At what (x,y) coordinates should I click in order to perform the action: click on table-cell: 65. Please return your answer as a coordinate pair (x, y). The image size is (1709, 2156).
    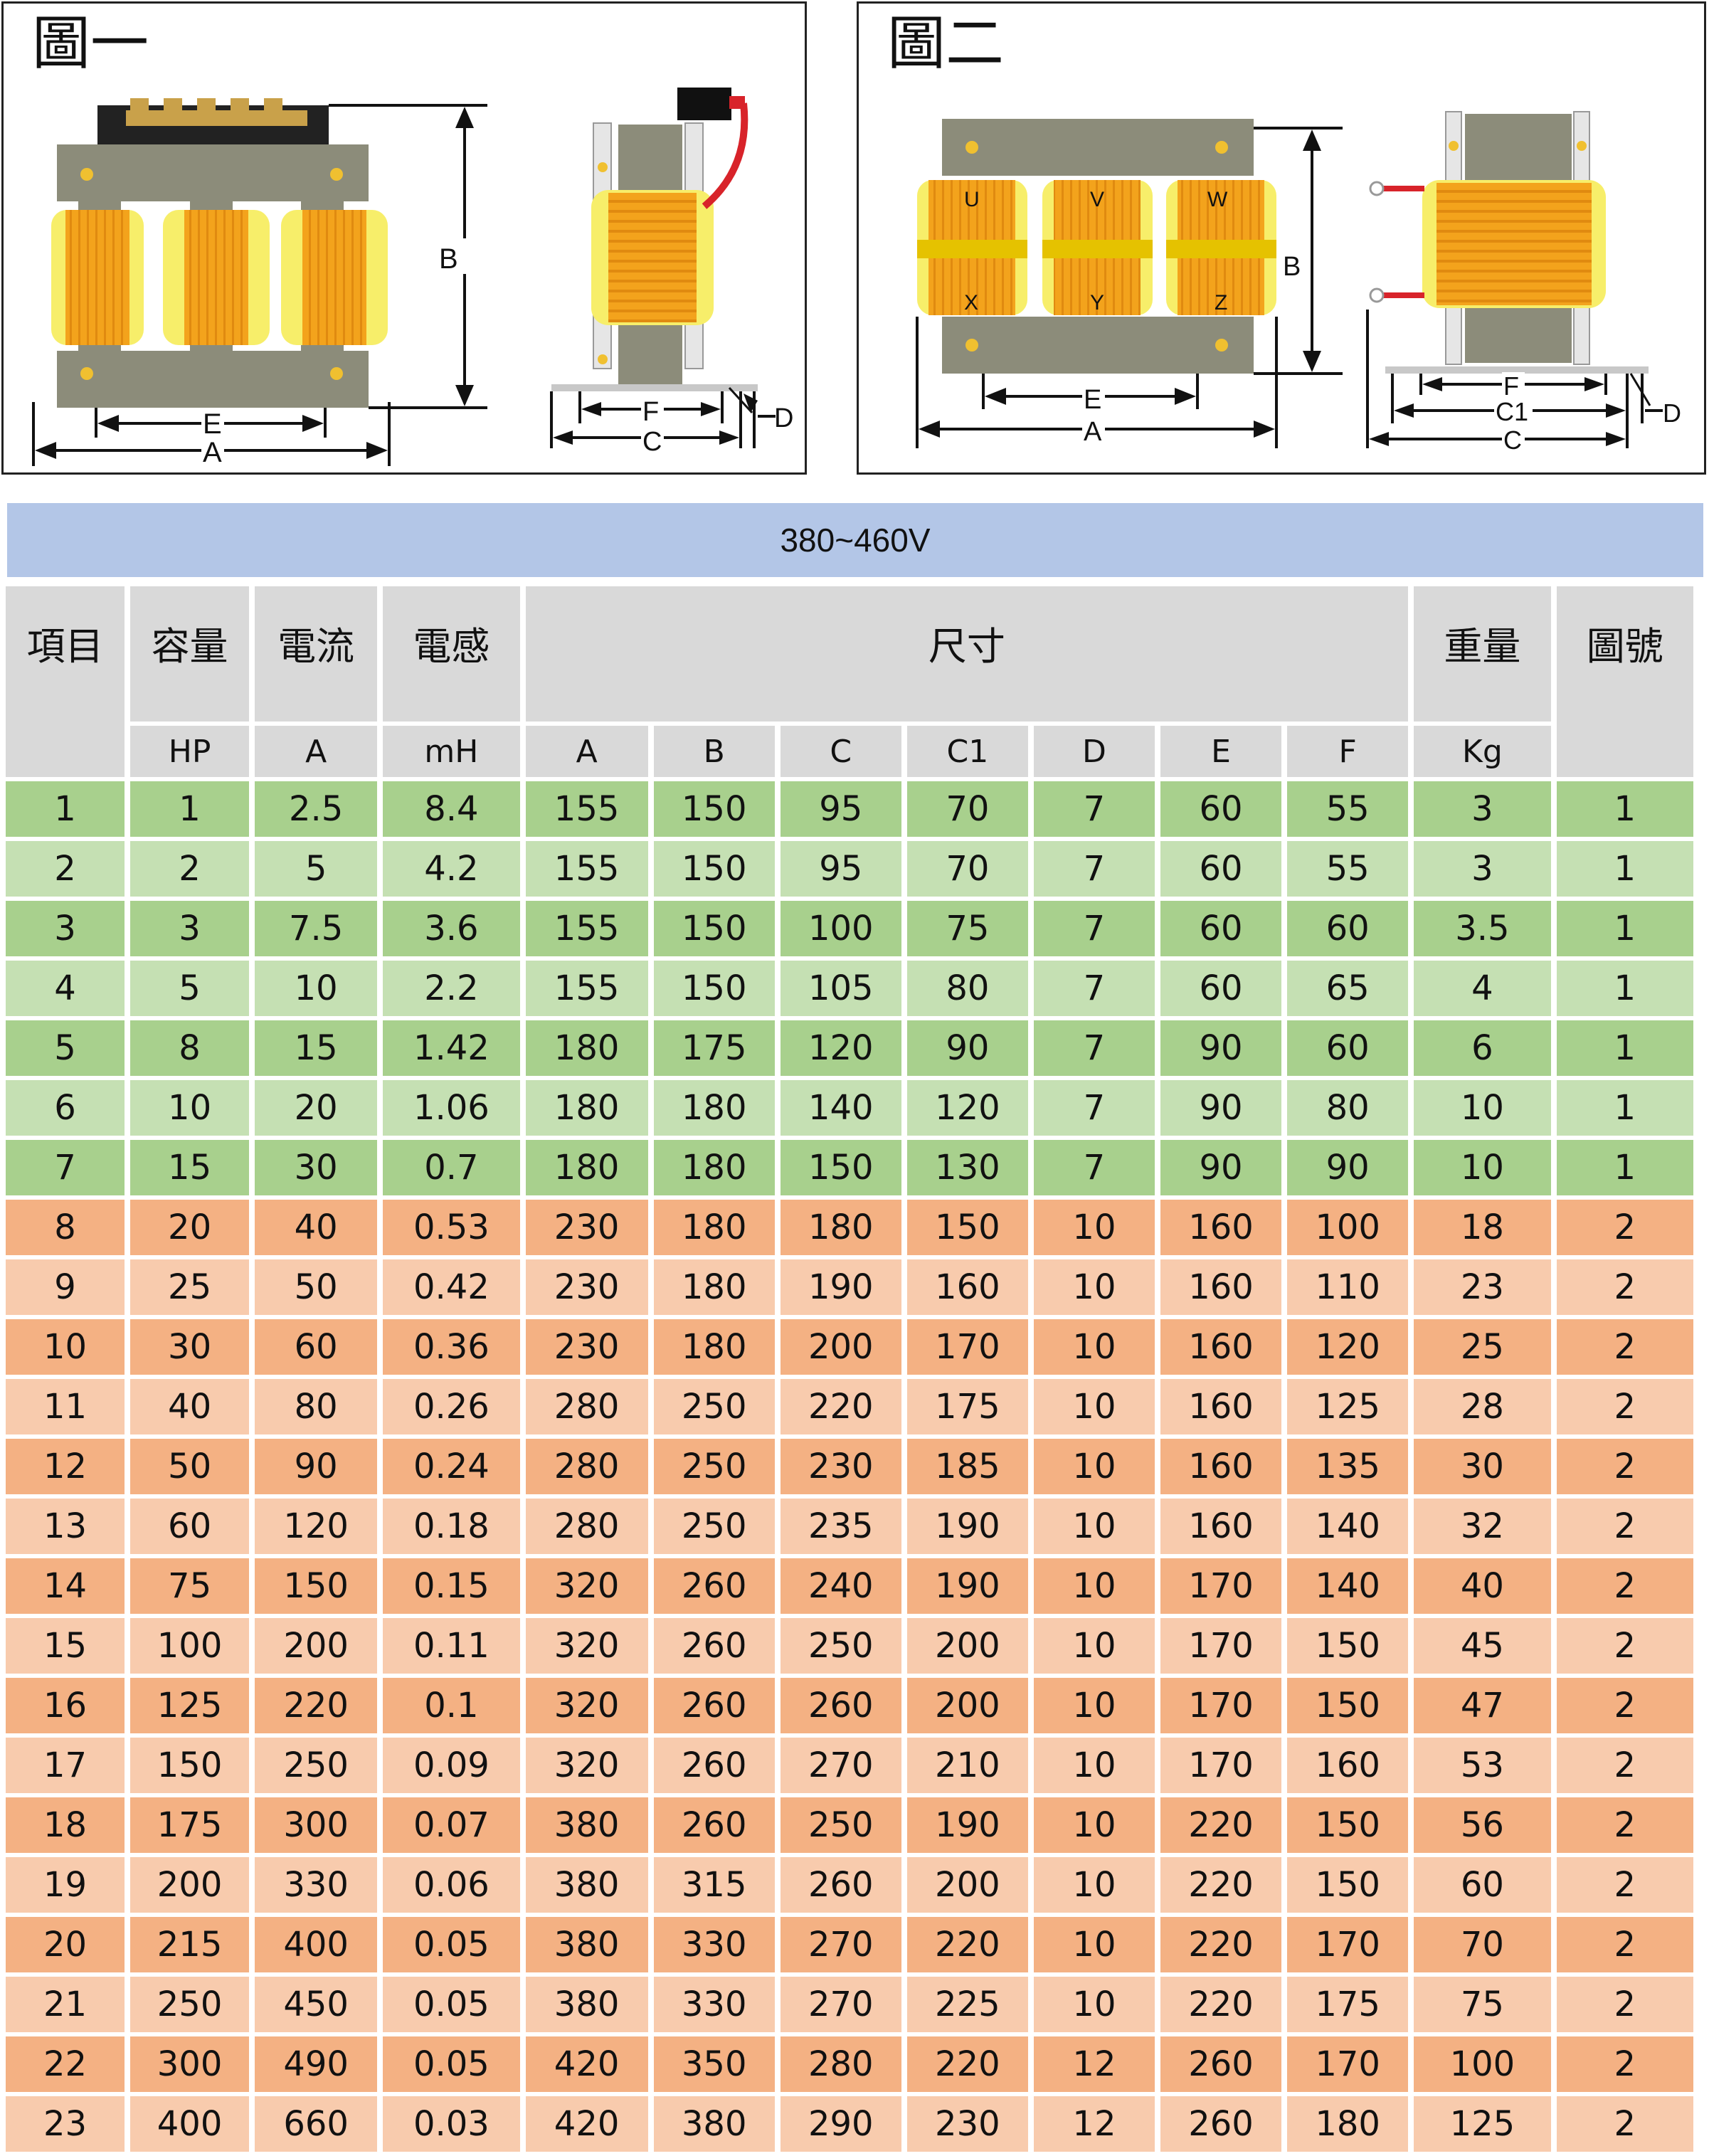
    Looking at the image, I should click on (1348, 988).